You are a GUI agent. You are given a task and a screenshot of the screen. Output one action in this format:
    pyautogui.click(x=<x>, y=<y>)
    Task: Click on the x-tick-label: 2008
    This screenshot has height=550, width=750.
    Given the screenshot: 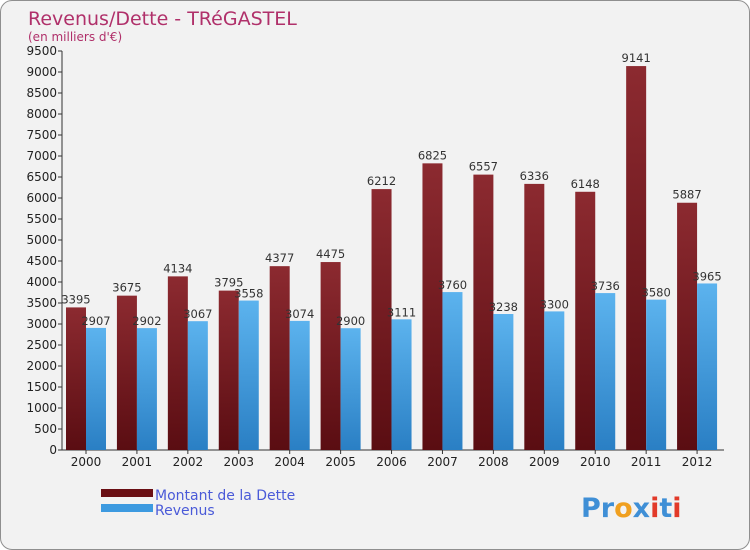 What is the action you would take?
    pyautogui.click(x=493, y=462)
    